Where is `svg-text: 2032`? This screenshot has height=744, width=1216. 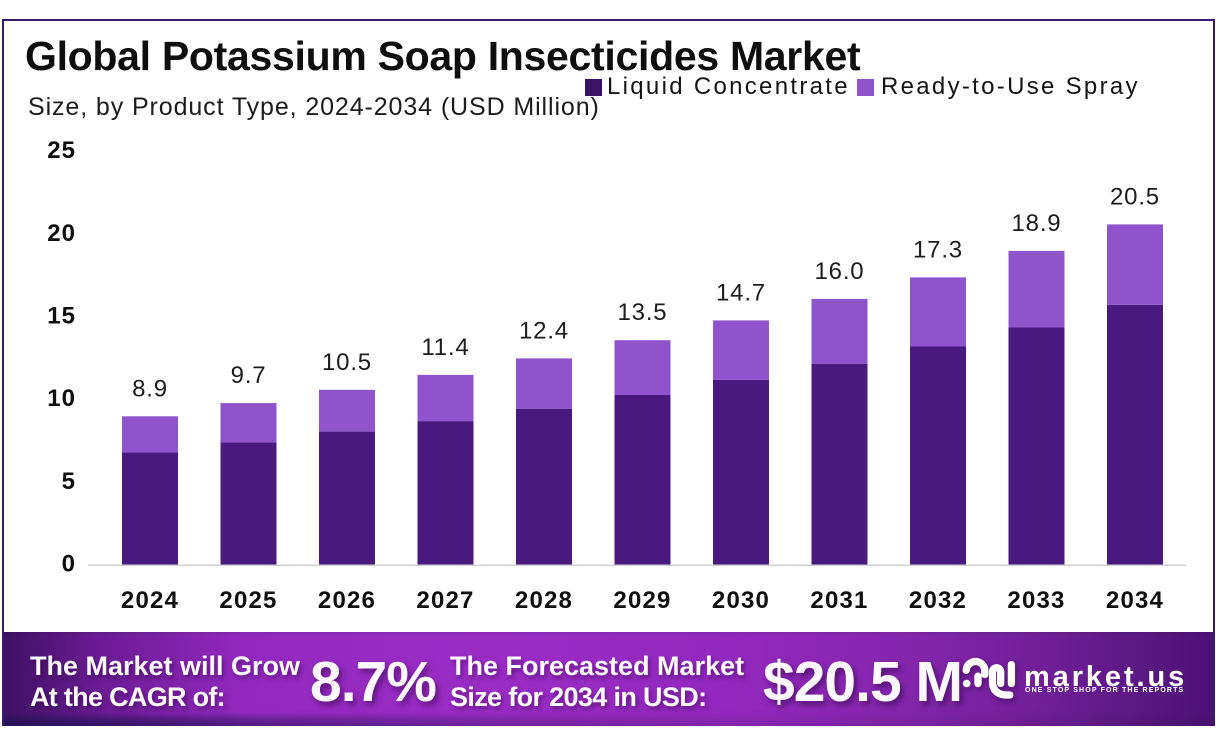
svg-text: 2032 is located at coordinates (938, 600).